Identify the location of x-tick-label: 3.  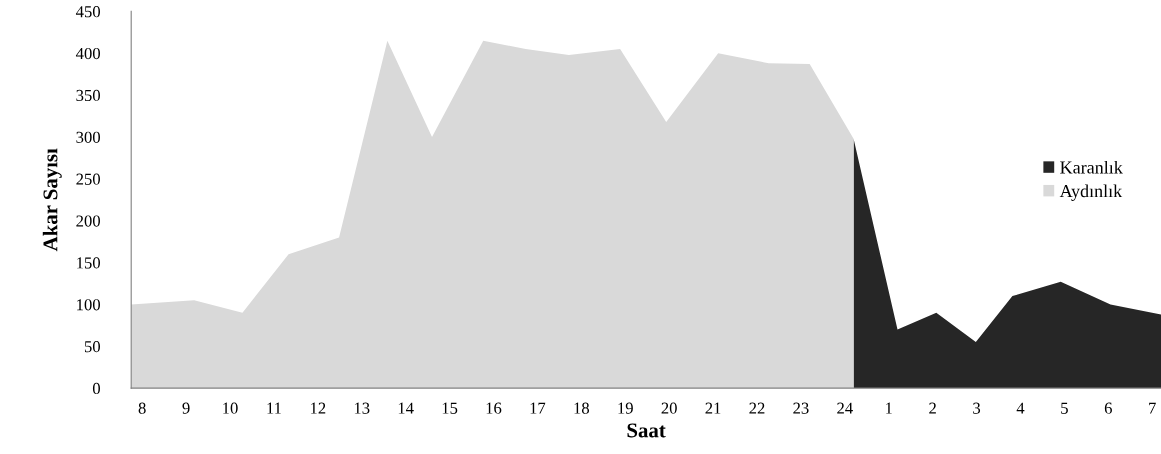
(977, 408).